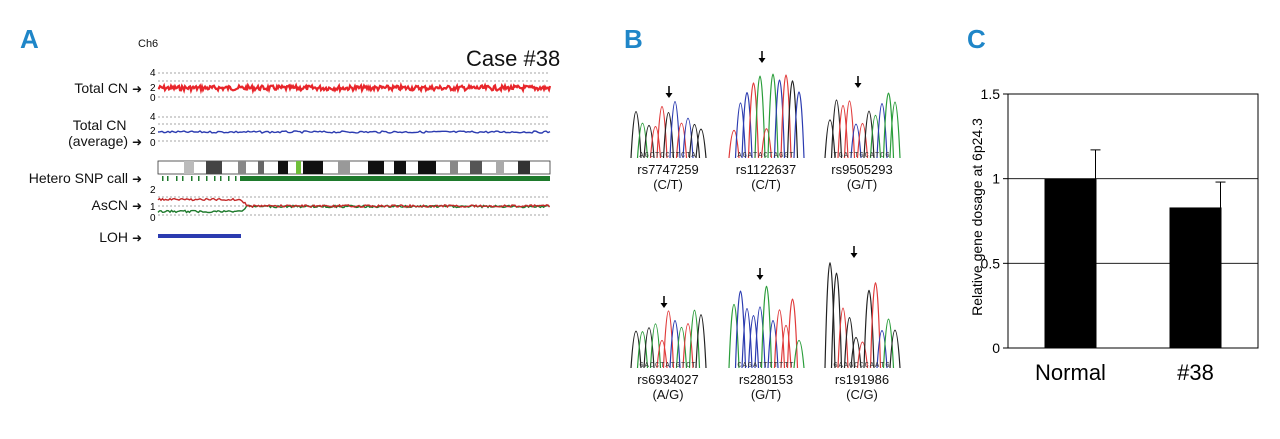  What do you see at coordinates (1070, 372) in the screenshot?
I see `x-category-label: Normal` at bounding box center [1070, 372].